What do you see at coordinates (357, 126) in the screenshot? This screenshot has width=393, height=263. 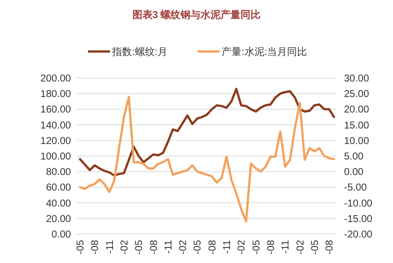 I see `y2-tick-label: 15.00` at bounding box center [357, 126].